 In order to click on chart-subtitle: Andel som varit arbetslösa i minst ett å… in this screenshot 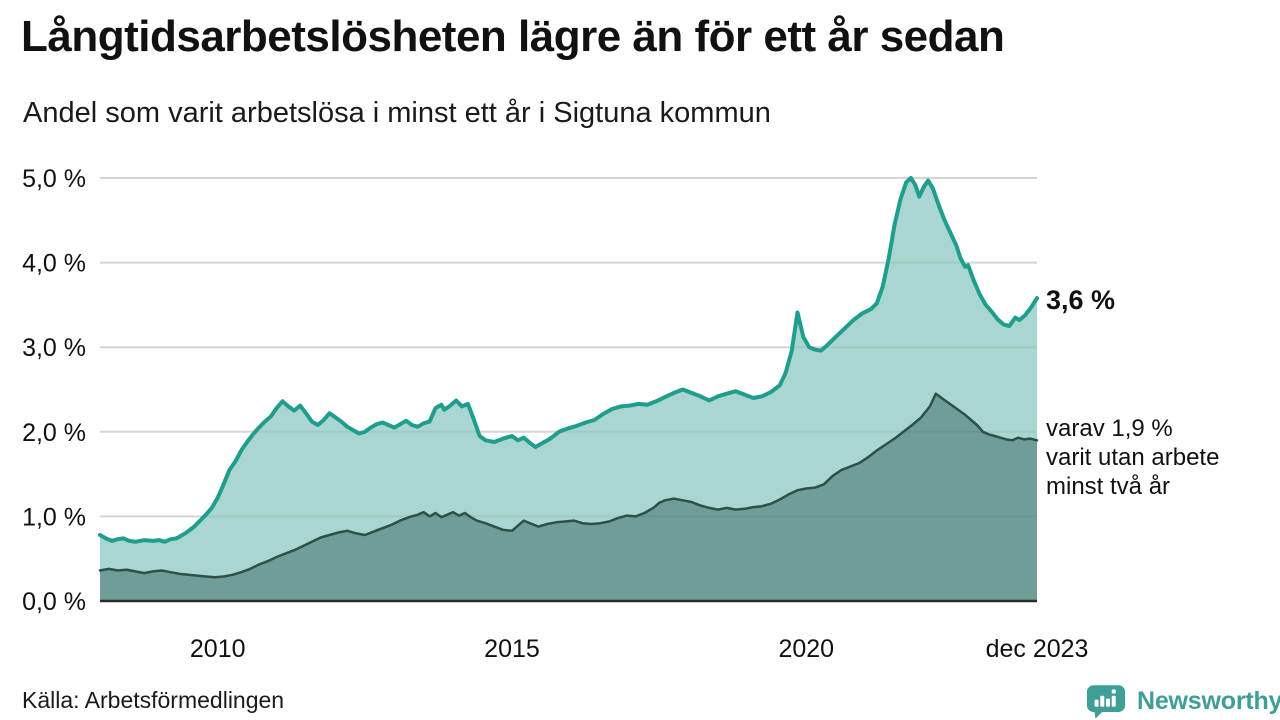, I will do `click(397, 113)`.